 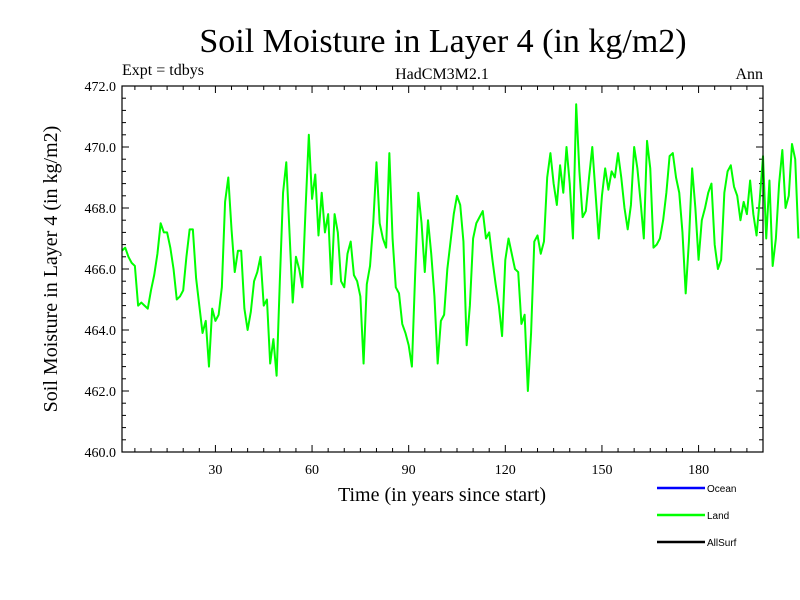 I want to click on legend: Ocean Land AllSurf, so click(x=697, y=516).